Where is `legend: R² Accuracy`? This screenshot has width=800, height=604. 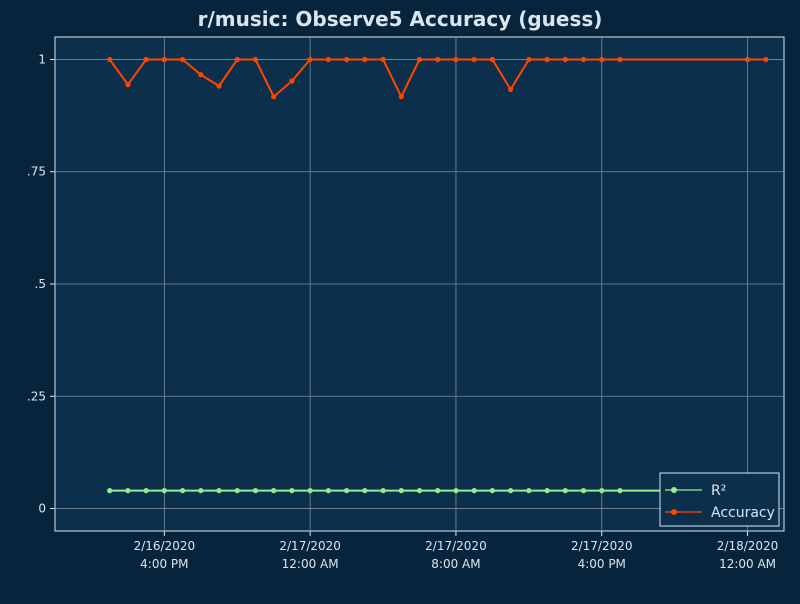
legend: R² Accuracy is located at coordinates (719, 499).